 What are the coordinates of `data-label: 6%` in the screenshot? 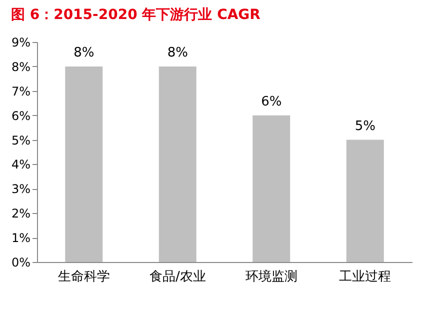 It's located at (271, 102).